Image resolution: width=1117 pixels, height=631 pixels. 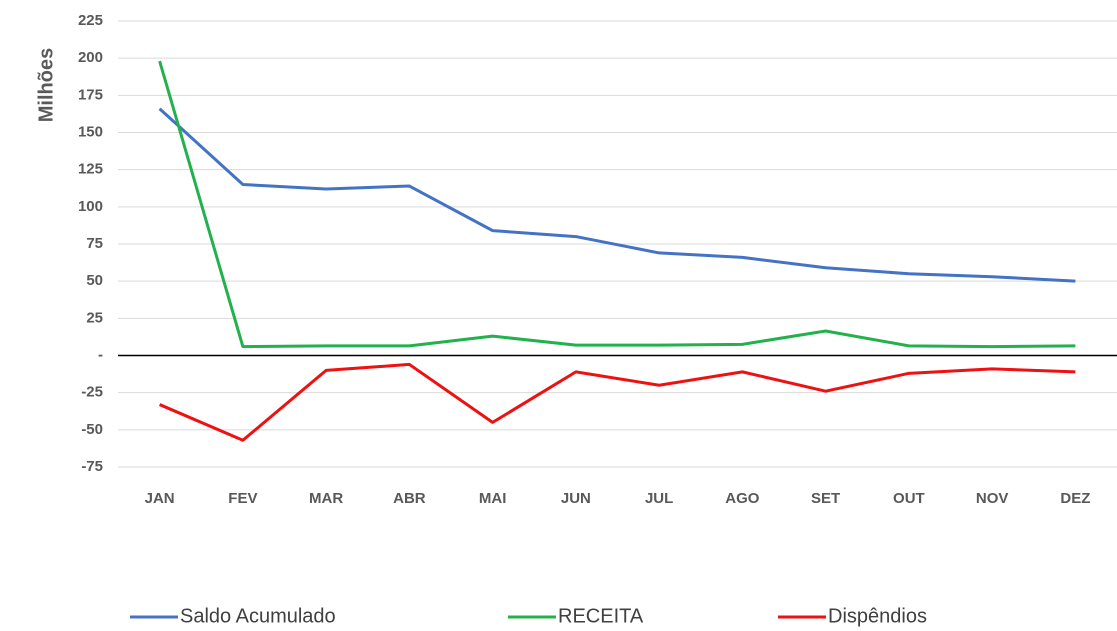 I want to click on x-tick-label: NOV, so click(x=992, y=498).